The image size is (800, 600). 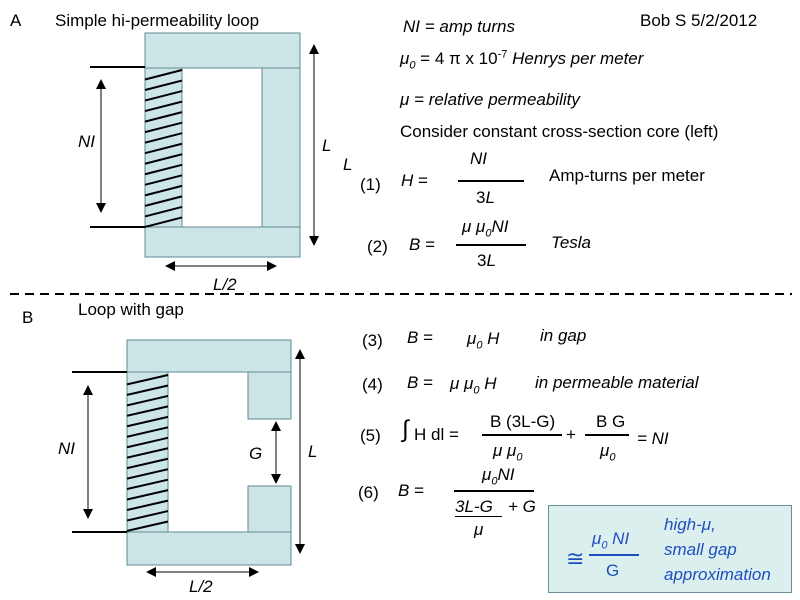 I want to click on eq4-note: in permeable material, so click(x=617, y=382).